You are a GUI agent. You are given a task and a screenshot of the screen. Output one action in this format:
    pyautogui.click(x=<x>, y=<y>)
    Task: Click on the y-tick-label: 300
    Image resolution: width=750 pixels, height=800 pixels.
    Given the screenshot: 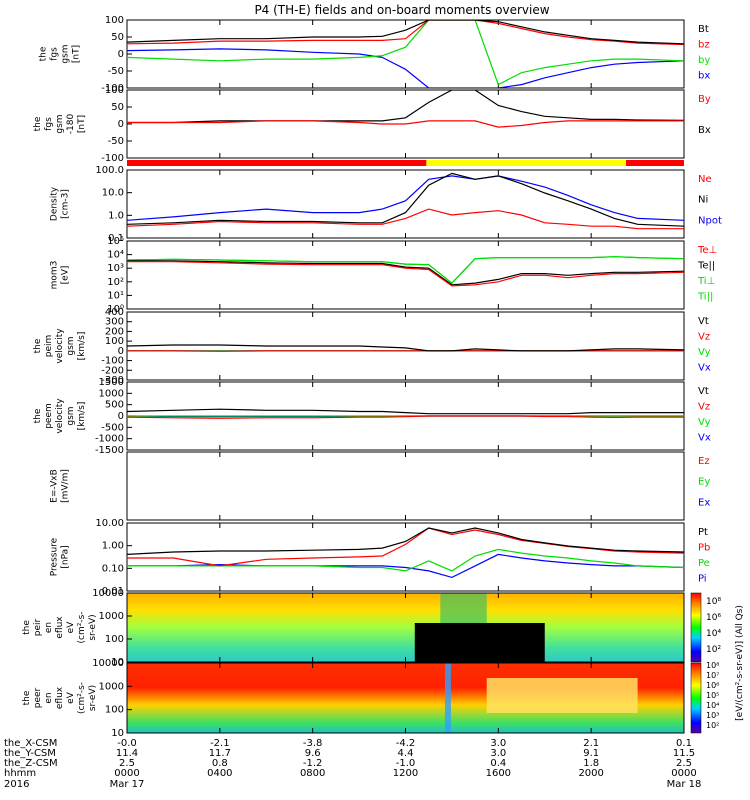 What is the action you would take?
    pyautogui.click(x=114, y=322)
    